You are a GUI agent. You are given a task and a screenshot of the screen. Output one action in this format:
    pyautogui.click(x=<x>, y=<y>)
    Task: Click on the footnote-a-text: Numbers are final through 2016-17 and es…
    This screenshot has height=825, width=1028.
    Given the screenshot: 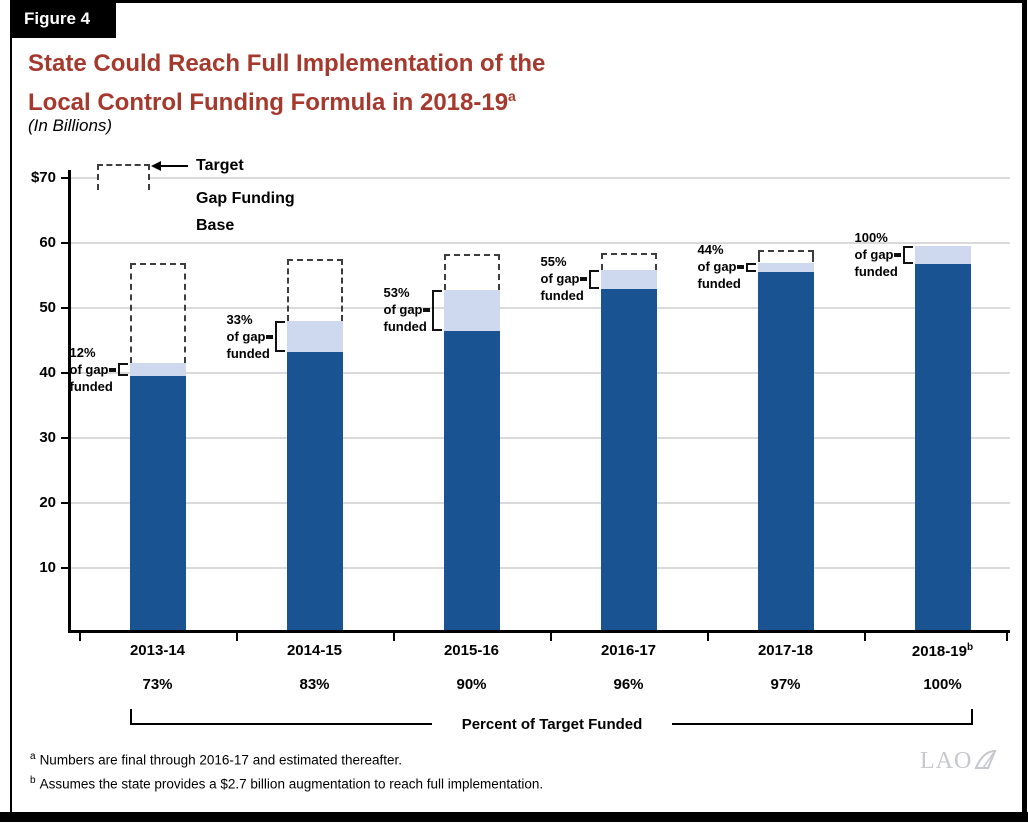 What is the action you would take?
    pyautogui.click(x=221, y=760)
    